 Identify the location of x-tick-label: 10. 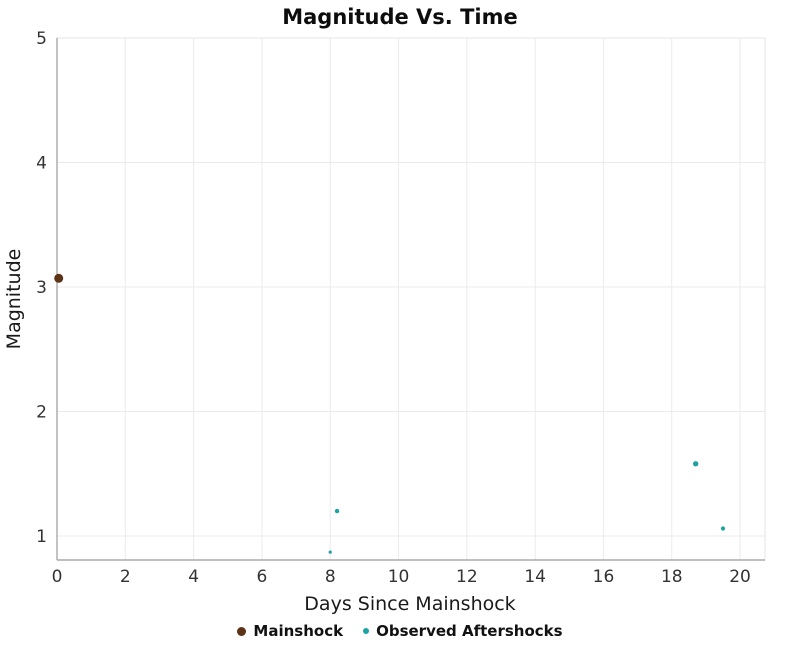
(399, 577).